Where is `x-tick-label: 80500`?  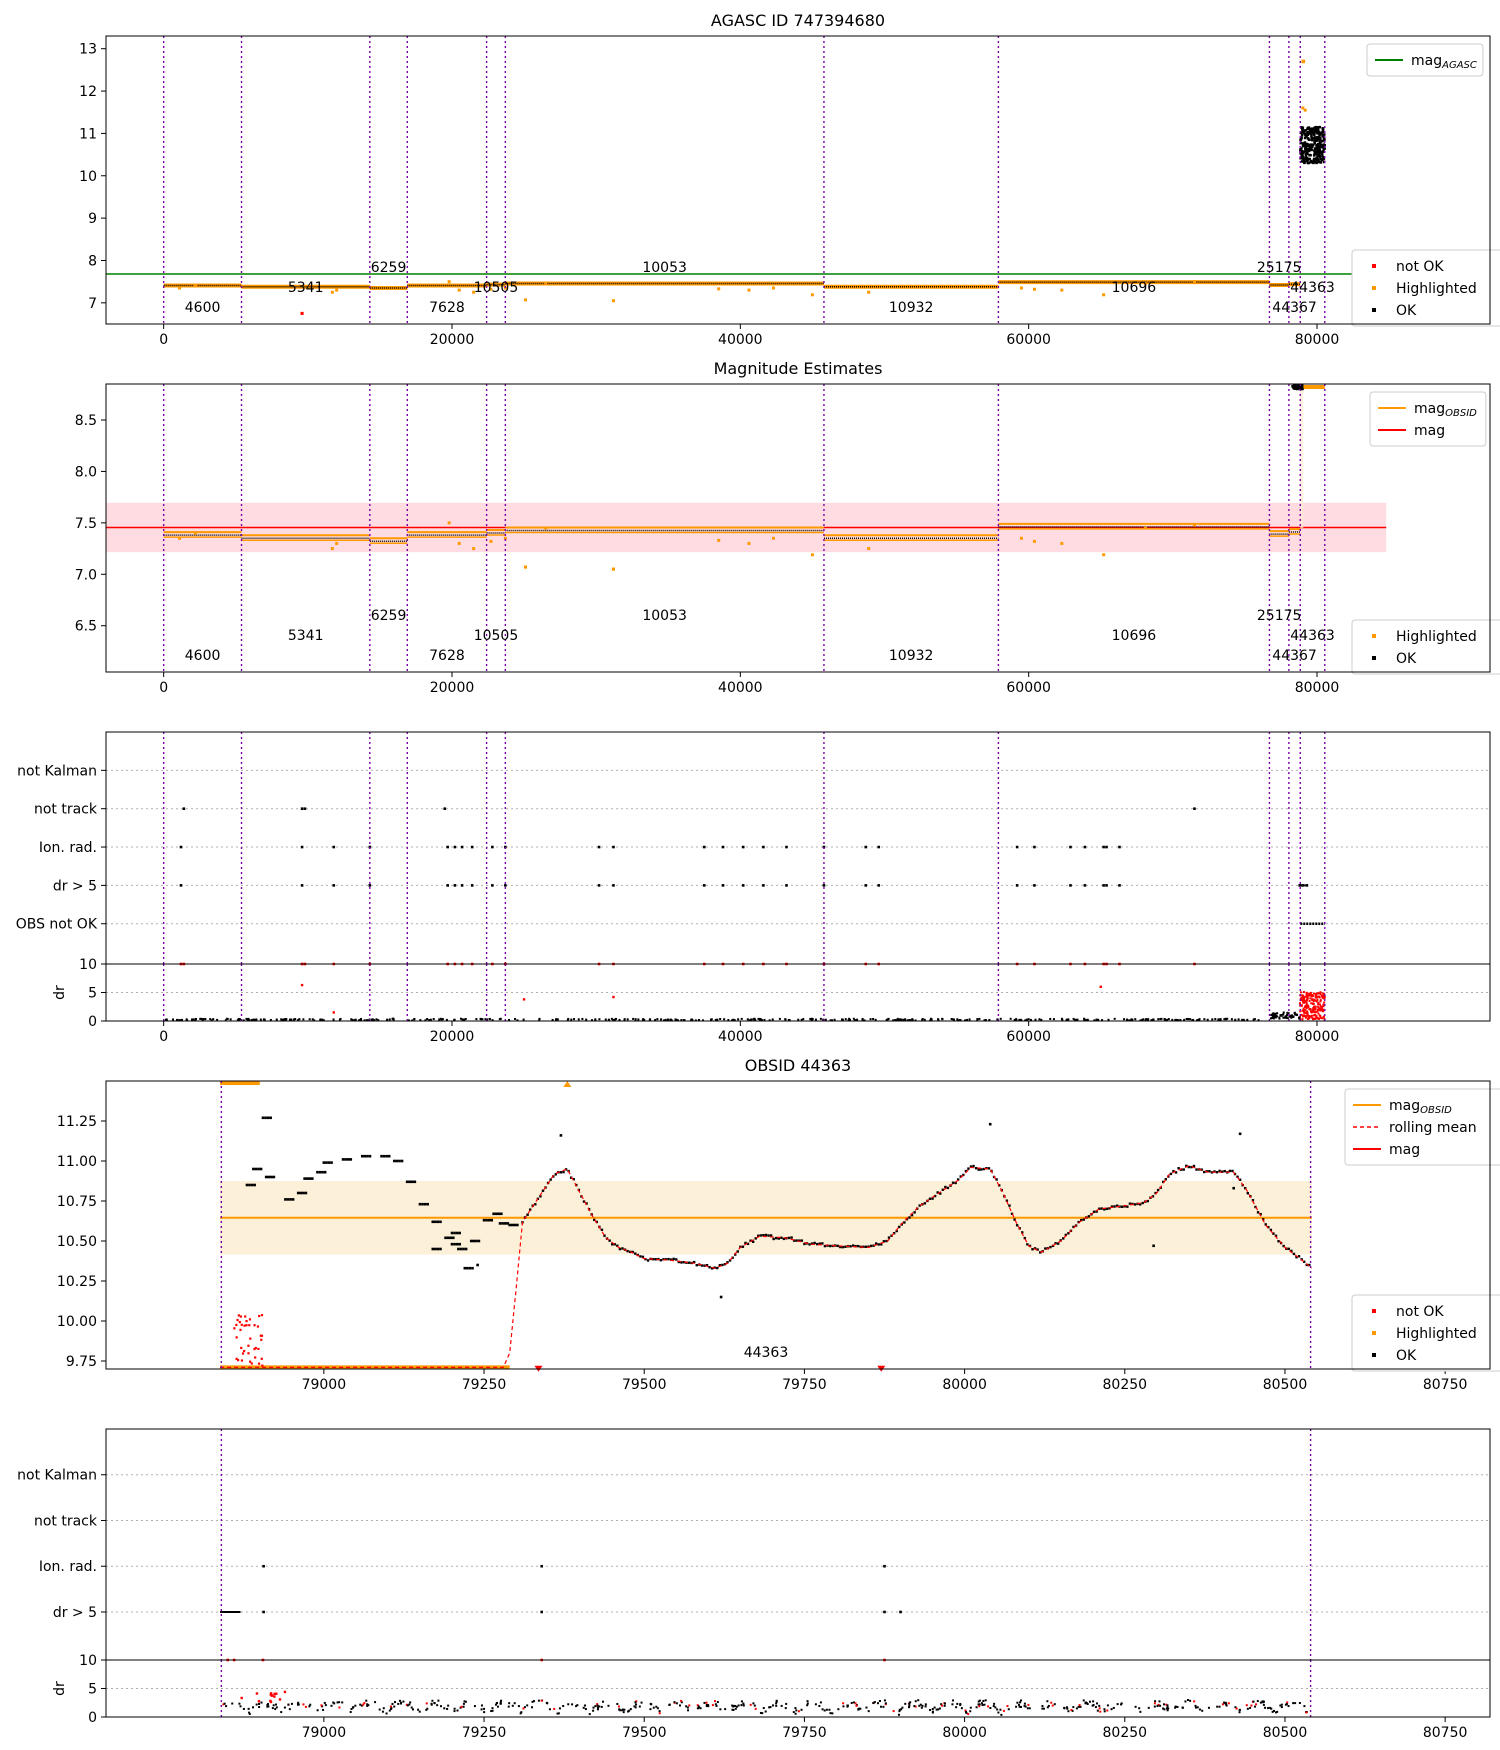 x-tick-label: 80500 is located at coordinates (1285, 1385).